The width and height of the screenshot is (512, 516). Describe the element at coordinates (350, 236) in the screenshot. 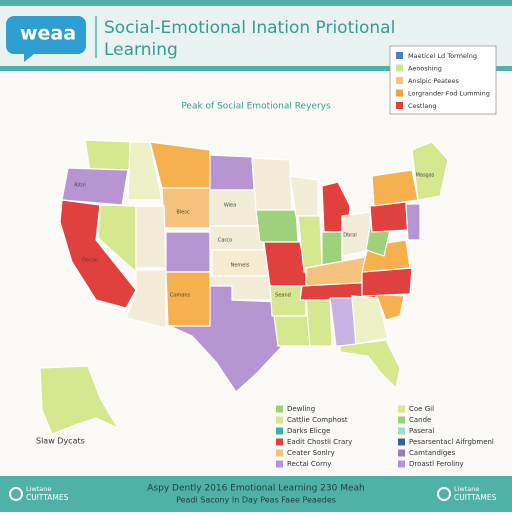

I see `state-label: Dbral` at that location.